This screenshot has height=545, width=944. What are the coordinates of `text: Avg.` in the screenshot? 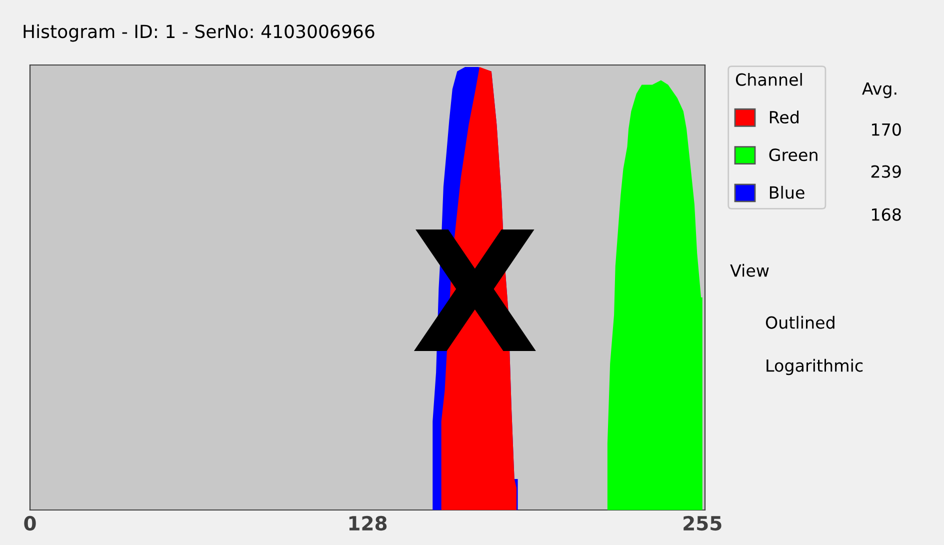 It's located at (879, 90).